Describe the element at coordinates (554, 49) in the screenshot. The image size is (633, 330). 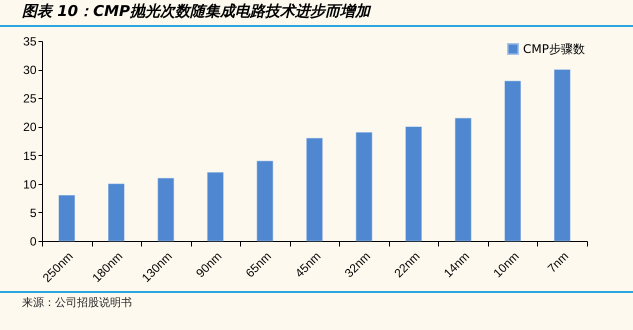
I see `legend-label: CMP步骤数` at that location.